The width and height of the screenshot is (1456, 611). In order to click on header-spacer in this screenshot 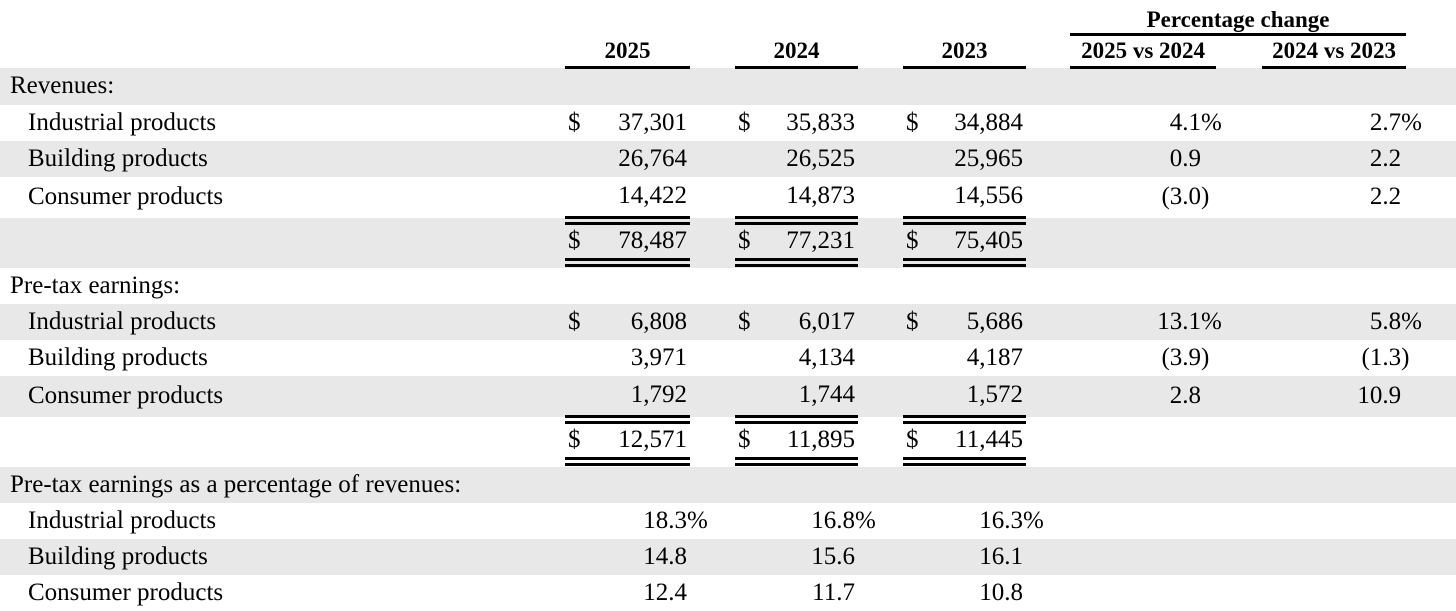, I will do `click(535, 17)`.